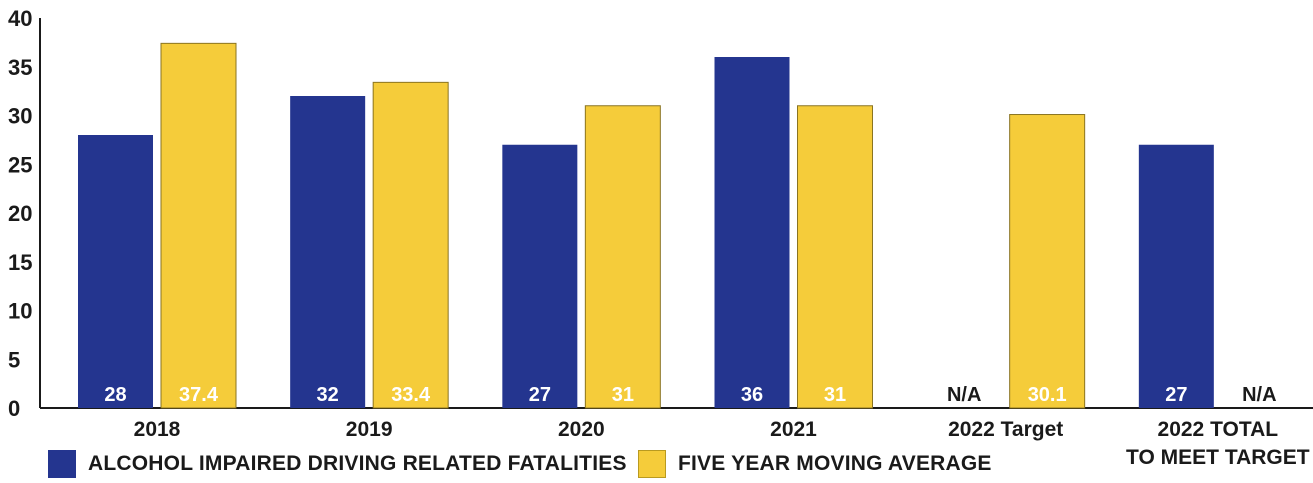 The image size is (1313, 483). What do you see at coordinates (20, 18) in the screenshot?
I see `y-tick-label: 40` at bounding box center [20, 18].